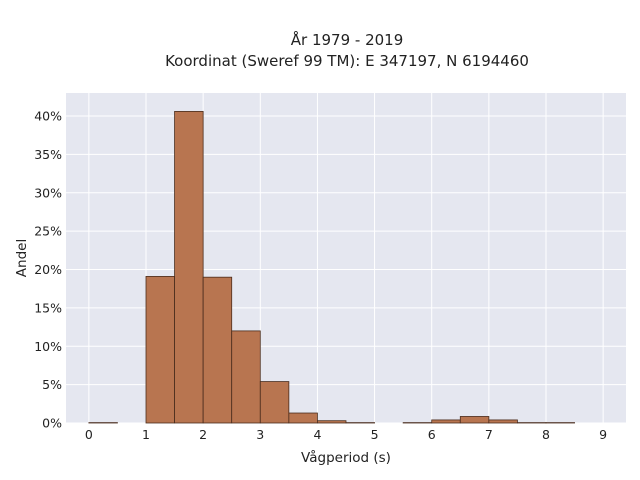 Image resolution: width=640 pixels, height=480 pixels. I want to click on y-tick-label: 5%, so click(52, 384).